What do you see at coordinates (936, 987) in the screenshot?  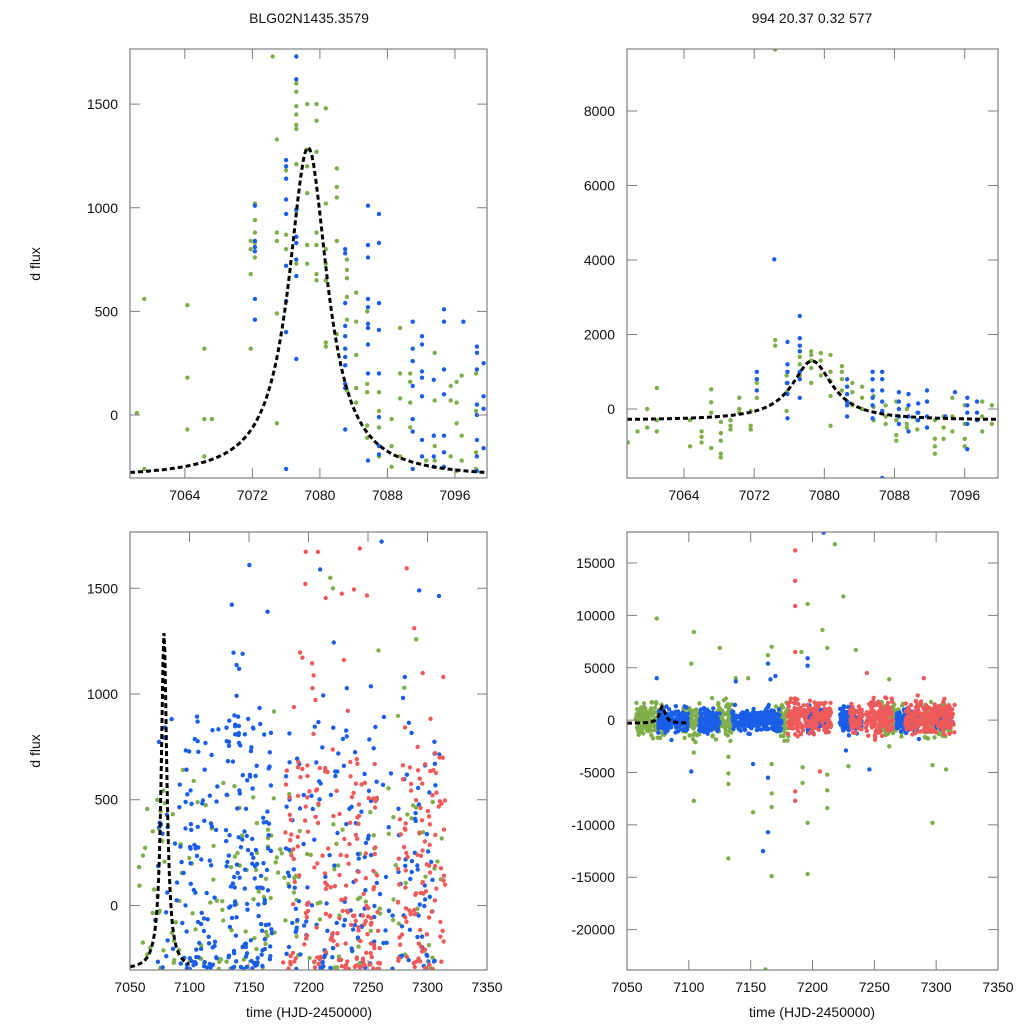 I see `x-tick-label: 7300` at bounding box center [936, 987].